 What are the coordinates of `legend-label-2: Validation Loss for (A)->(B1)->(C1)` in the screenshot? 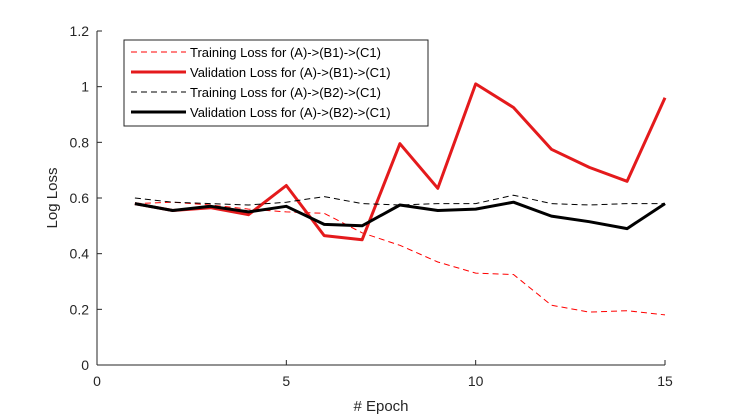 It's located at (290, 72).